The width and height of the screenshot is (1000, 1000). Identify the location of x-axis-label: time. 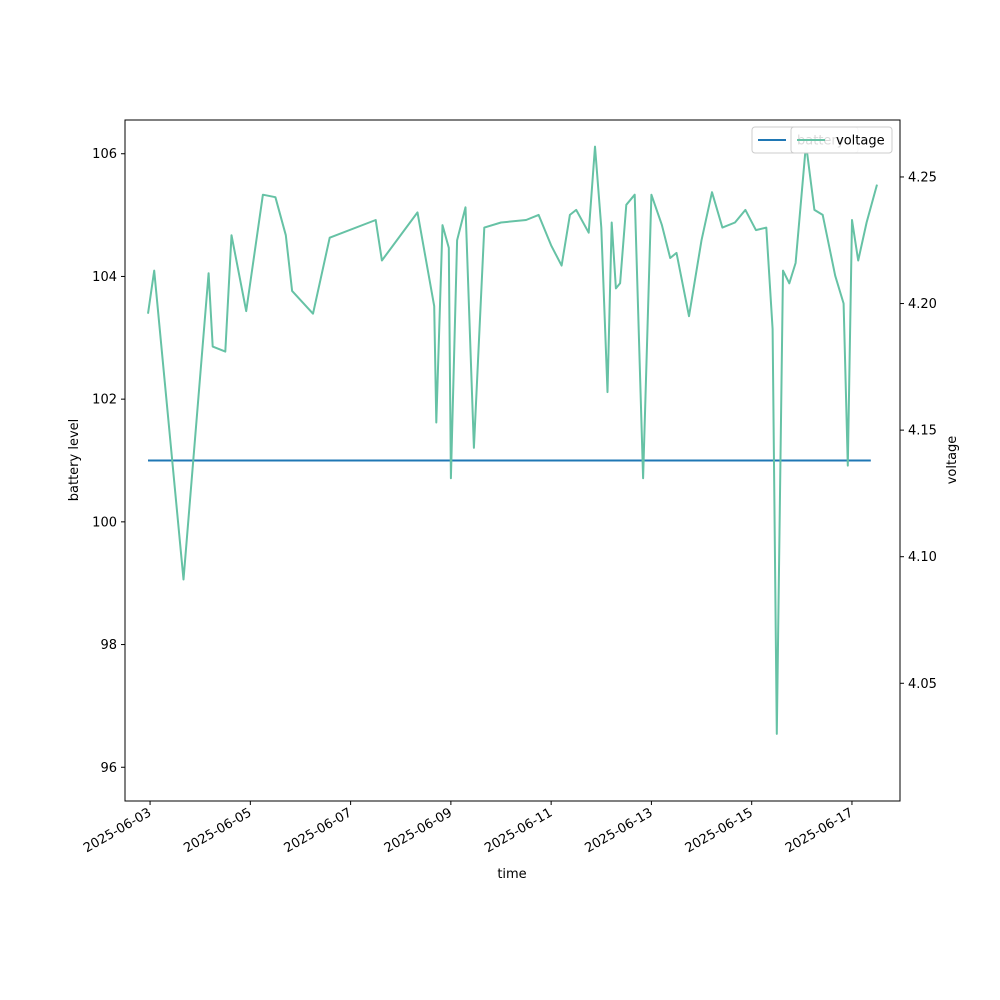
(511, 874).